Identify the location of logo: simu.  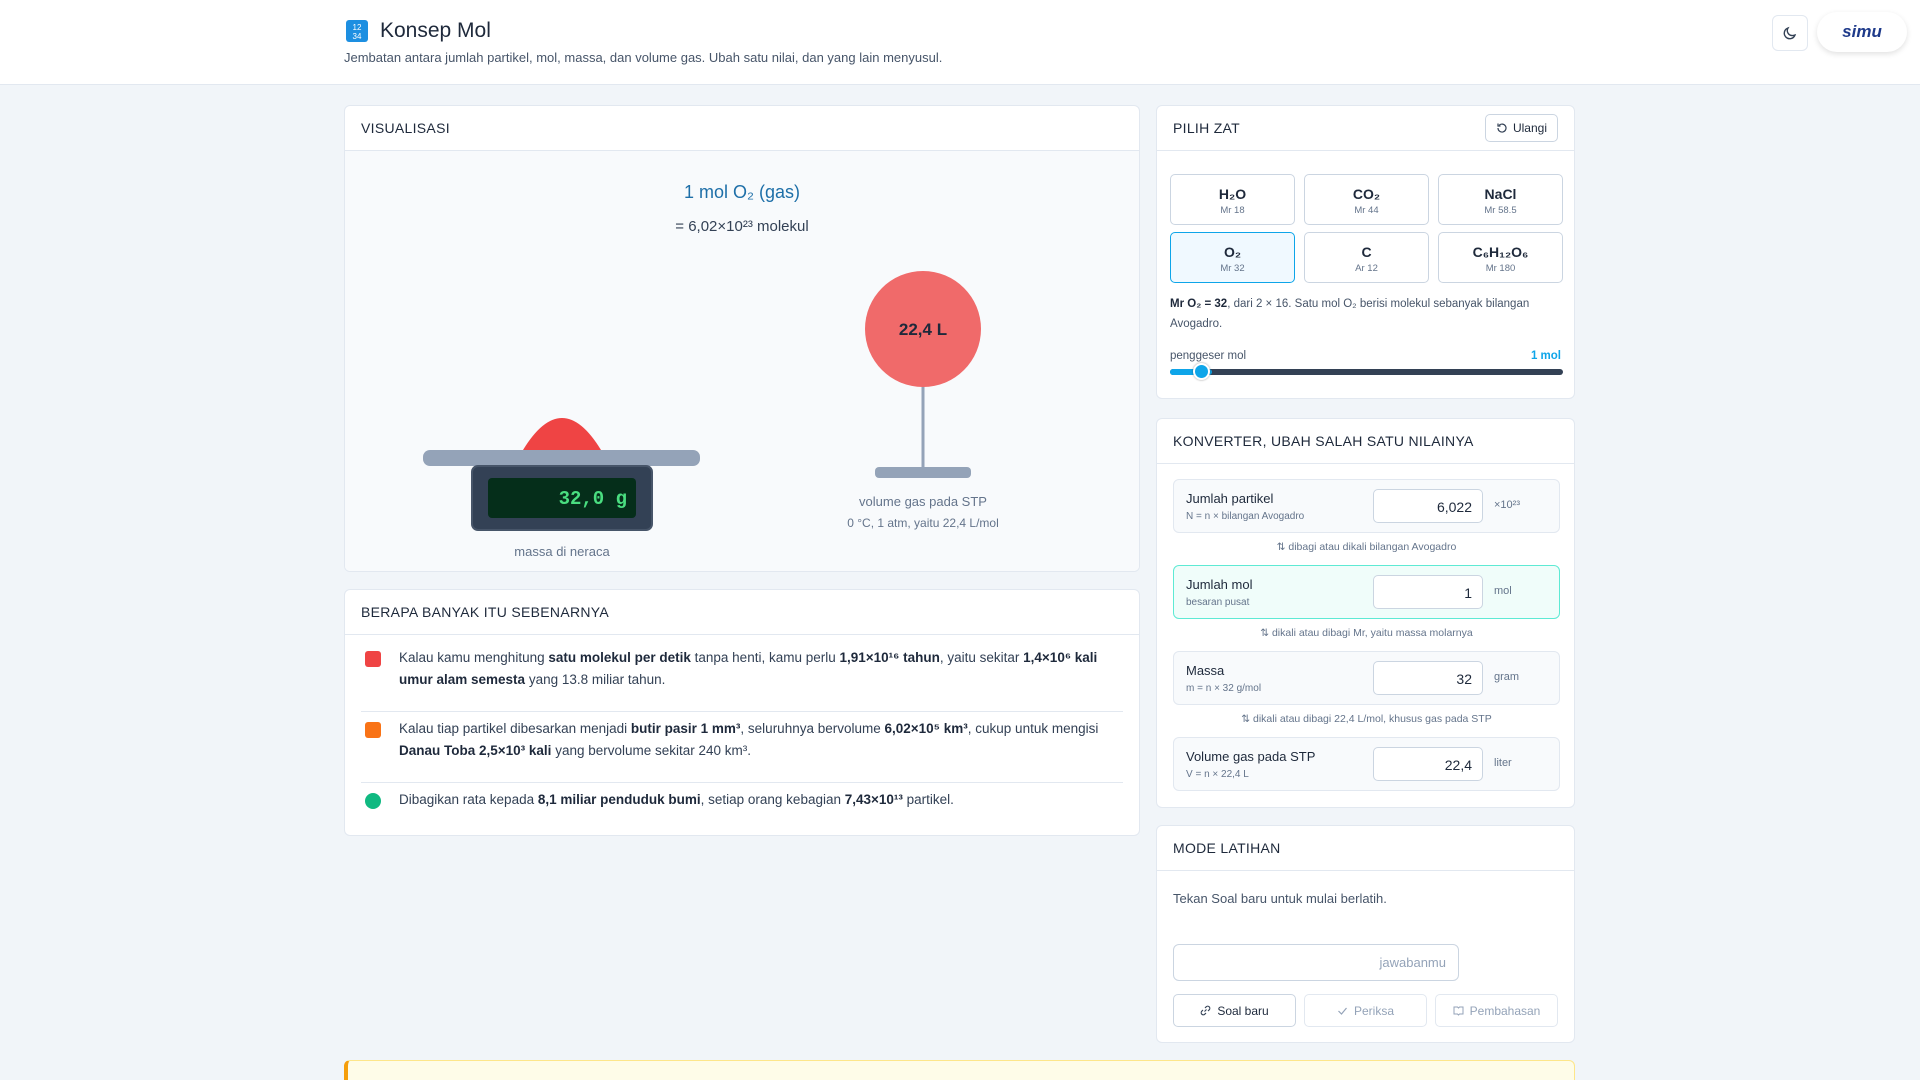
(1862, 32).